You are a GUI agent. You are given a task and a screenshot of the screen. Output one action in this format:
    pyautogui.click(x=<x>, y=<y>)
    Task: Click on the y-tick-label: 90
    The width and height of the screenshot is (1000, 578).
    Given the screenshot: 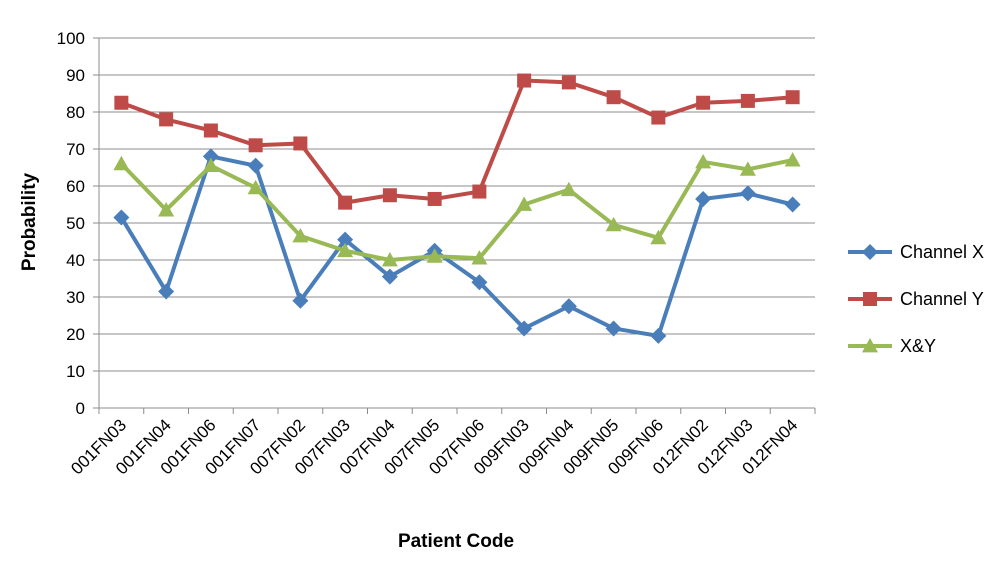 What is the action you would take?
    pyautogui.click(x=75, y=75)
    